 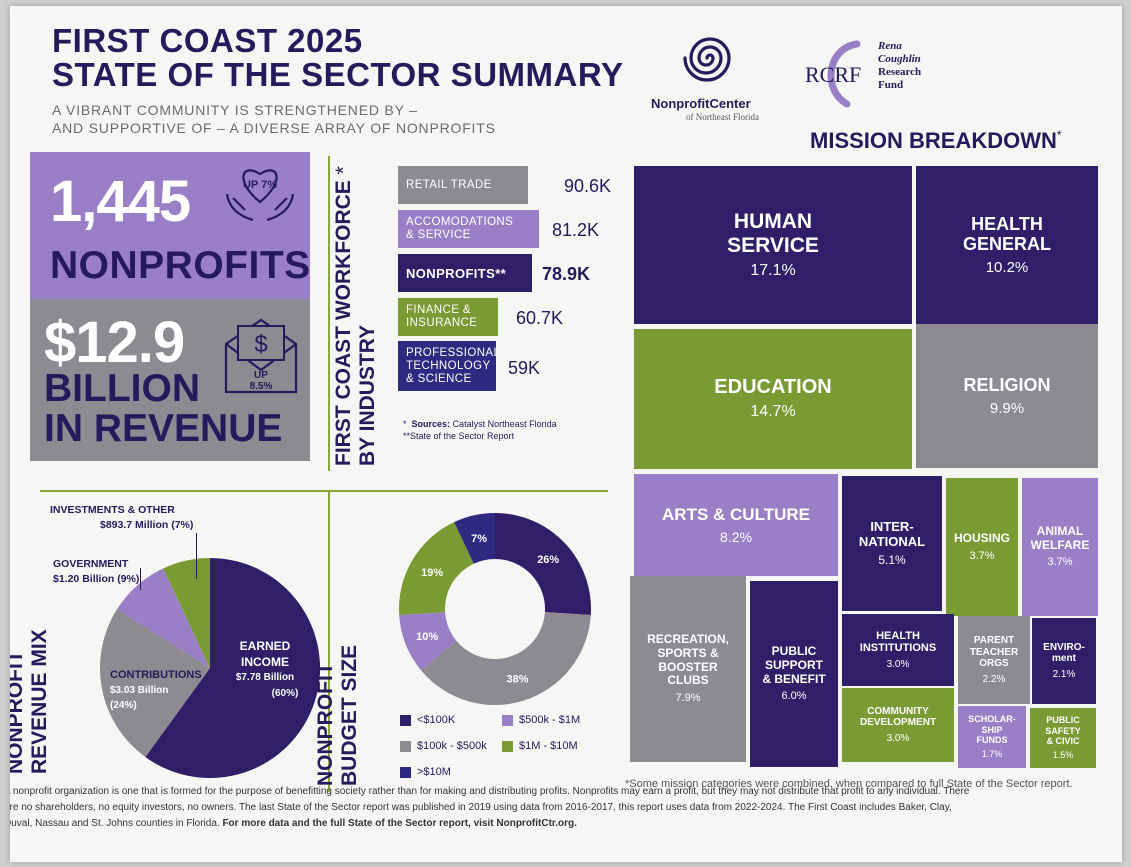 What do you see at coordinates (773, 412) in the screenshot?
I see `mission-tile-pct: 14.7%` at bounding box center [773, 412].